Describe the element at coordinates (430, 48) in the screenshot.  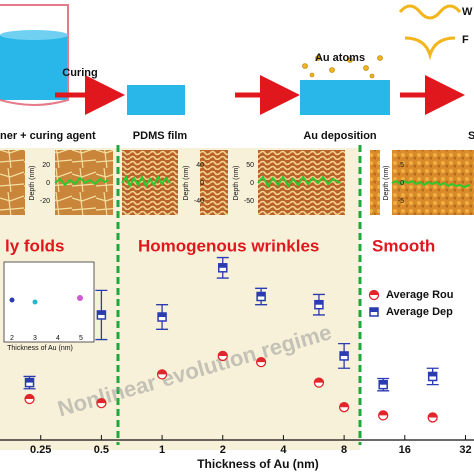
I see `fold-icon` at that location.